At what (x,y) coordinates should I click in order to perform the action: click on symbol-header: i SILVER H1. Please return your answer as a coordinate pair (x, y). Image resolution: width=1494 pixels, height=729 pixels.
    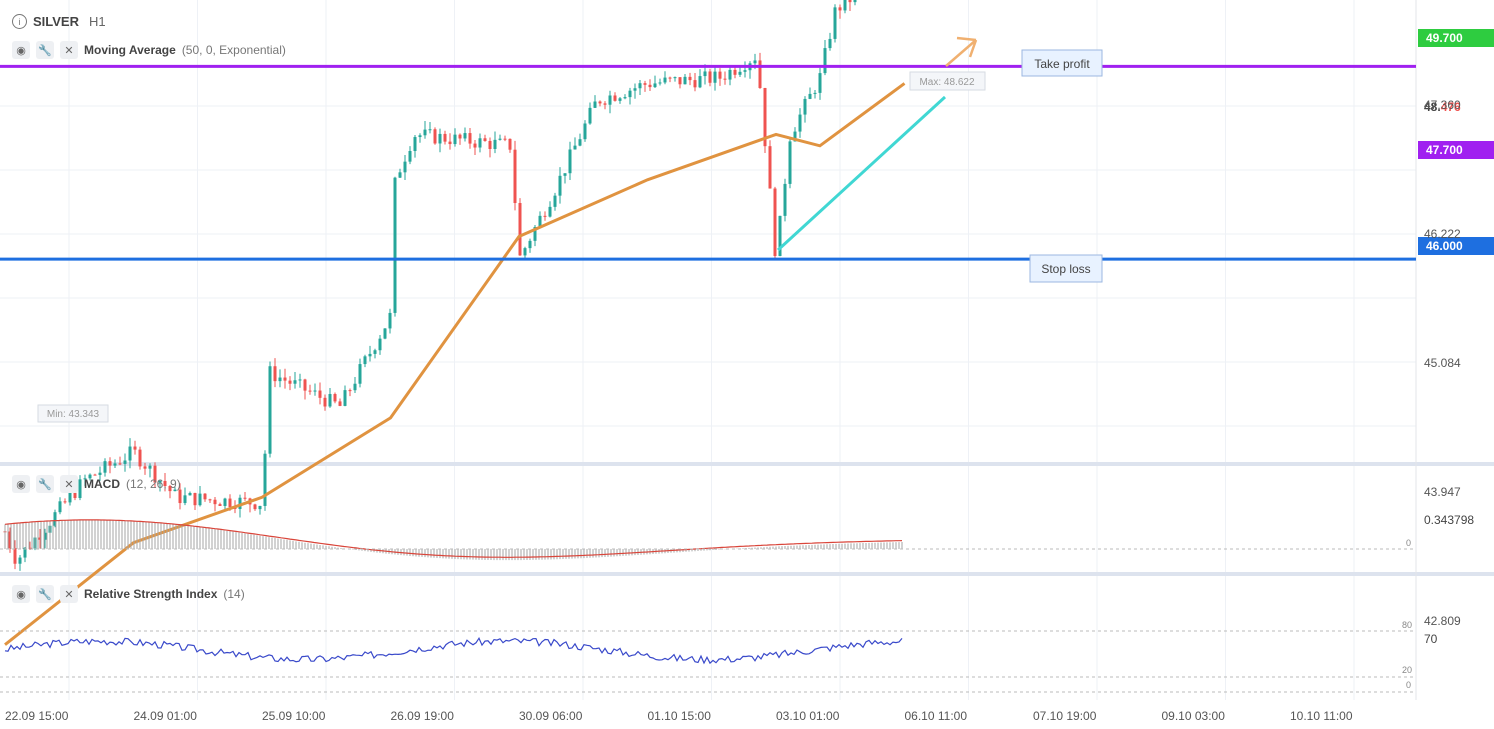
    Looking at the image, I should click on (59, 21).